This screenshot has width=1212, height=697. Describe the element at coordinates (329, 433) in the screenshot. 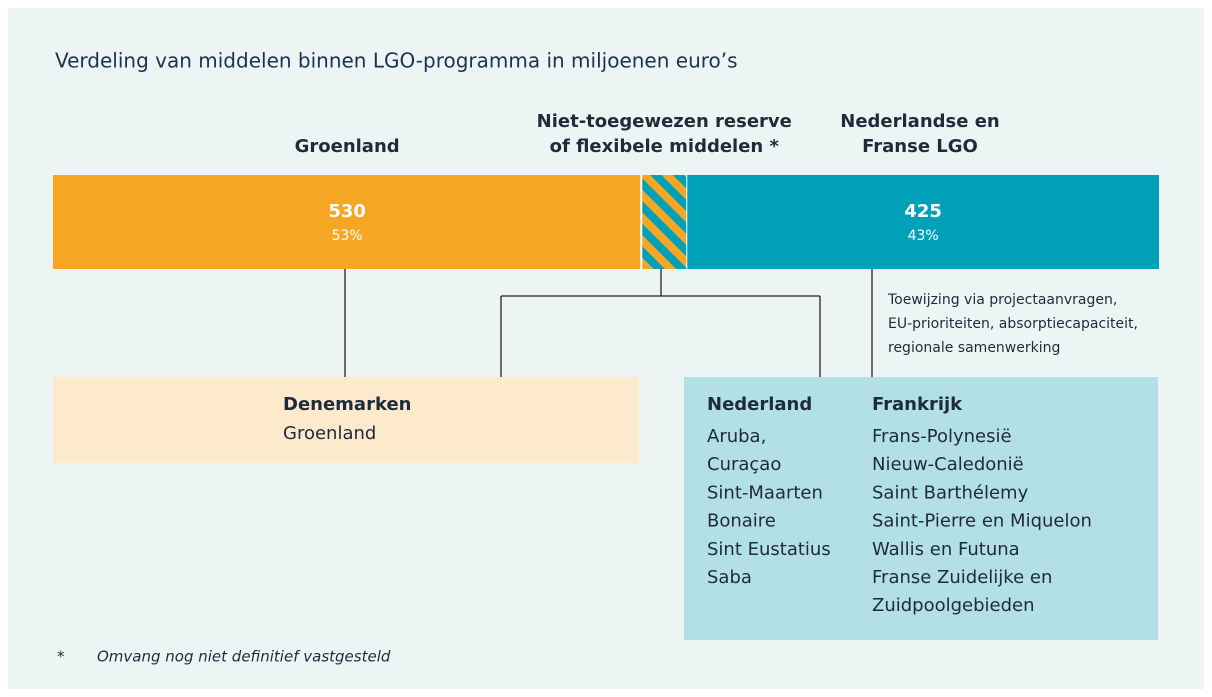

I see `box-line: Groenland` at that location.